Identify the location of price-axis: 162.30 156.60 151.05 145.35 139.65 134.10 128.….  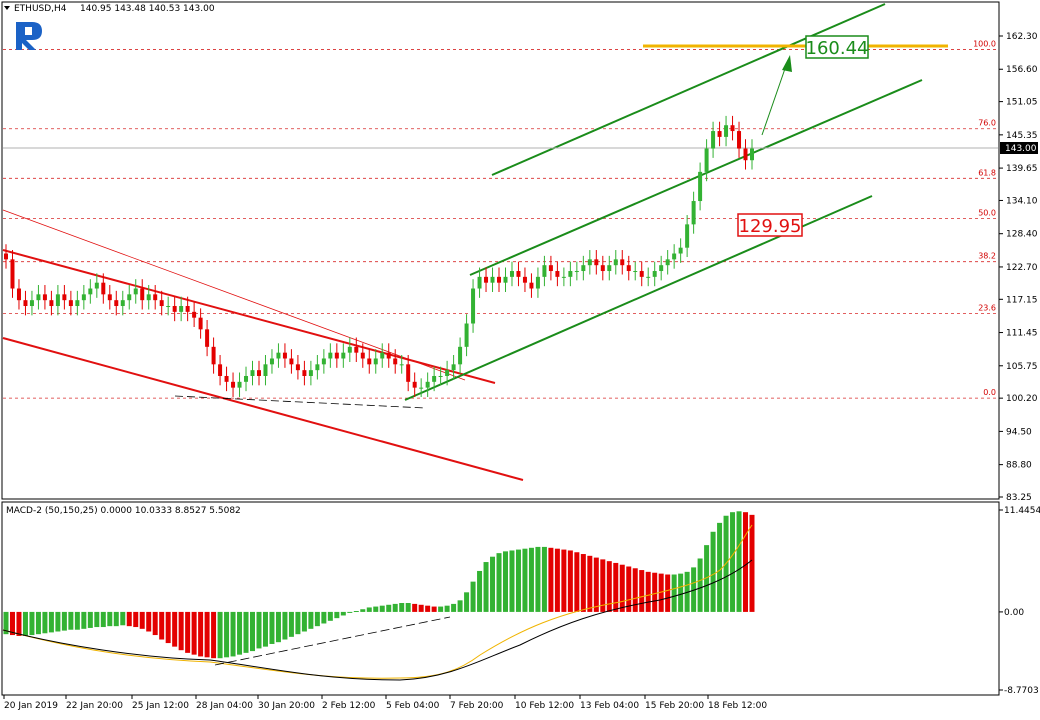
(1018, 267).